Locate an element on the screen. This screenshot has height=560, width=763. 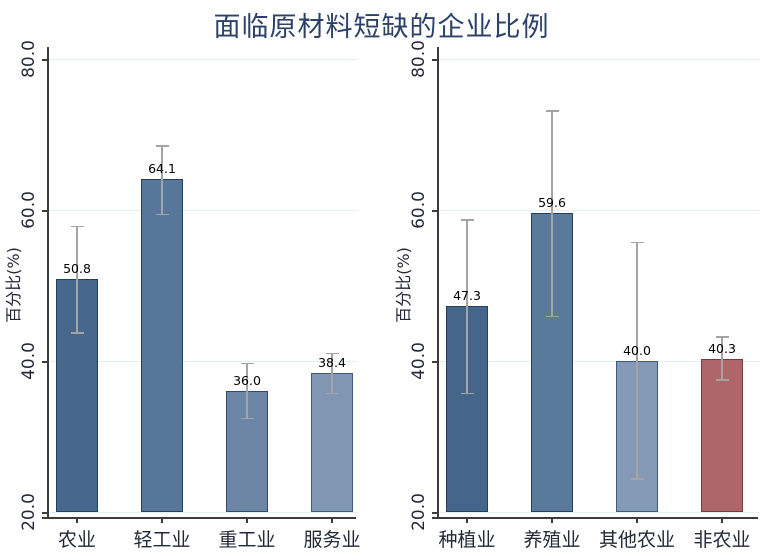
x-tick-label: 服务业 is located at coordinates (332, 540).